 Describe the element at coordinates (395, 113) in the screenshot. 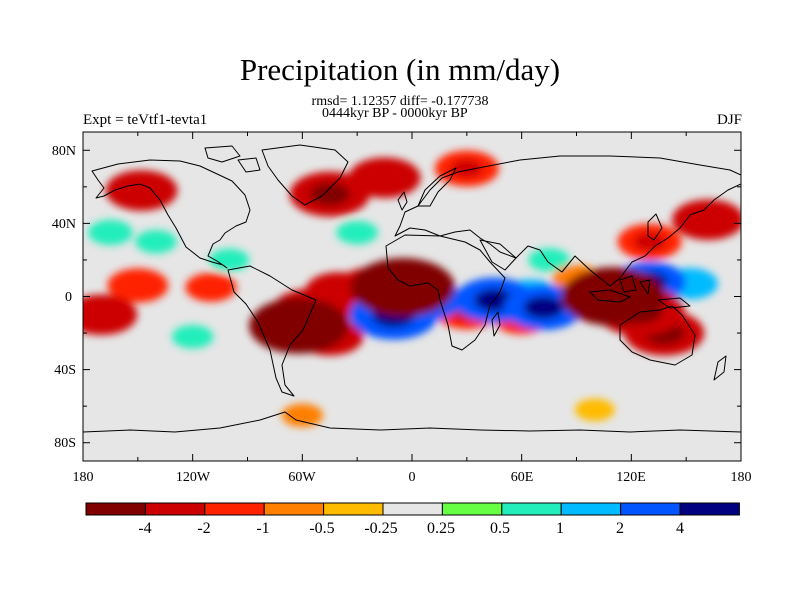

I see `period-line: 0444kyr BP - 0000kyr BP` at that location.